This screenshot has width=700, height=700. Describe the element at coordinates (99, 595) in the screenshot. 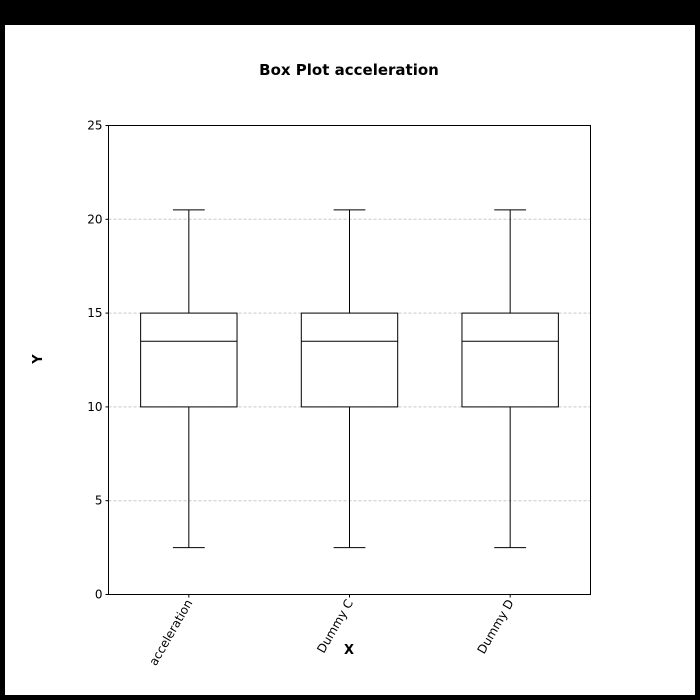

I see `y-tick-label: 0` at that location.